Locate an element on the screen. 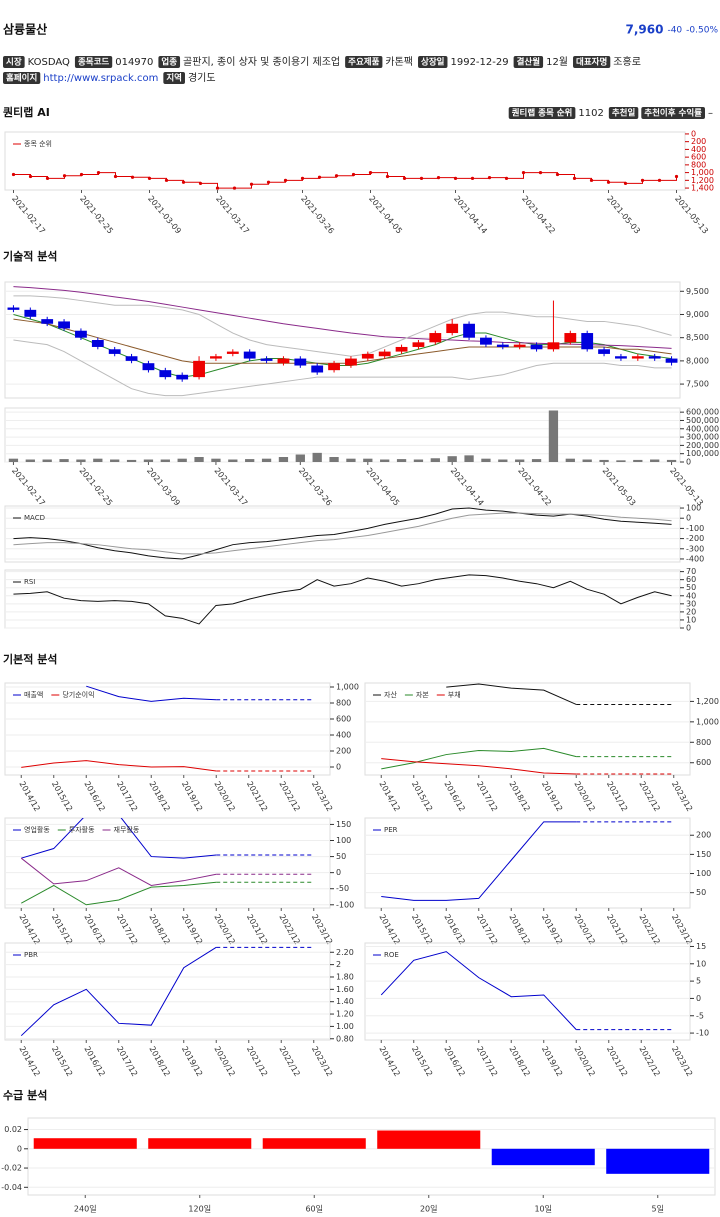  x-tick-label: 2021-02-25 is located at coordinates (96, 214).